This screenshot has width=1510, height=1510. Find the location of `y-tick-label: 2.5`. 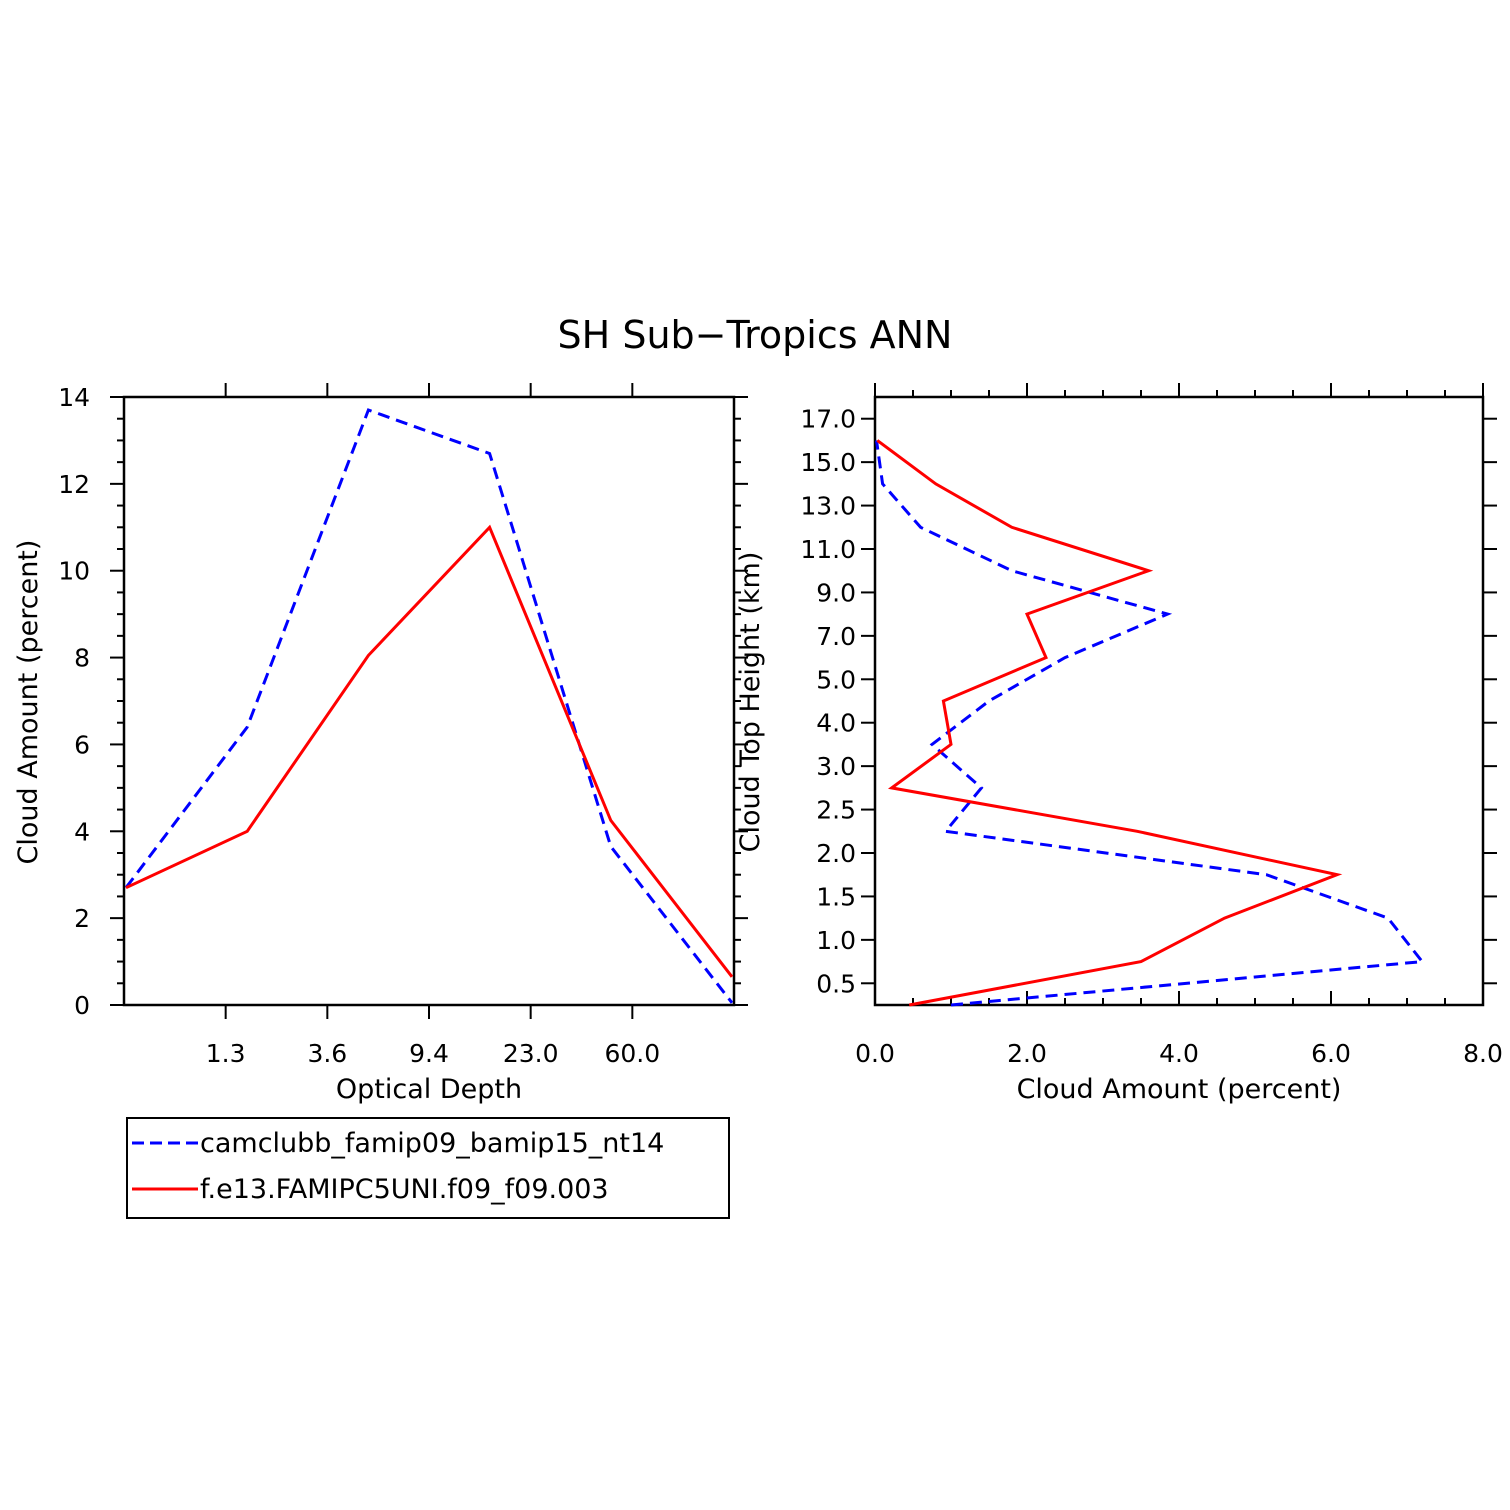

y-tick-label: 2.5 is located at coordinates (836, 810).